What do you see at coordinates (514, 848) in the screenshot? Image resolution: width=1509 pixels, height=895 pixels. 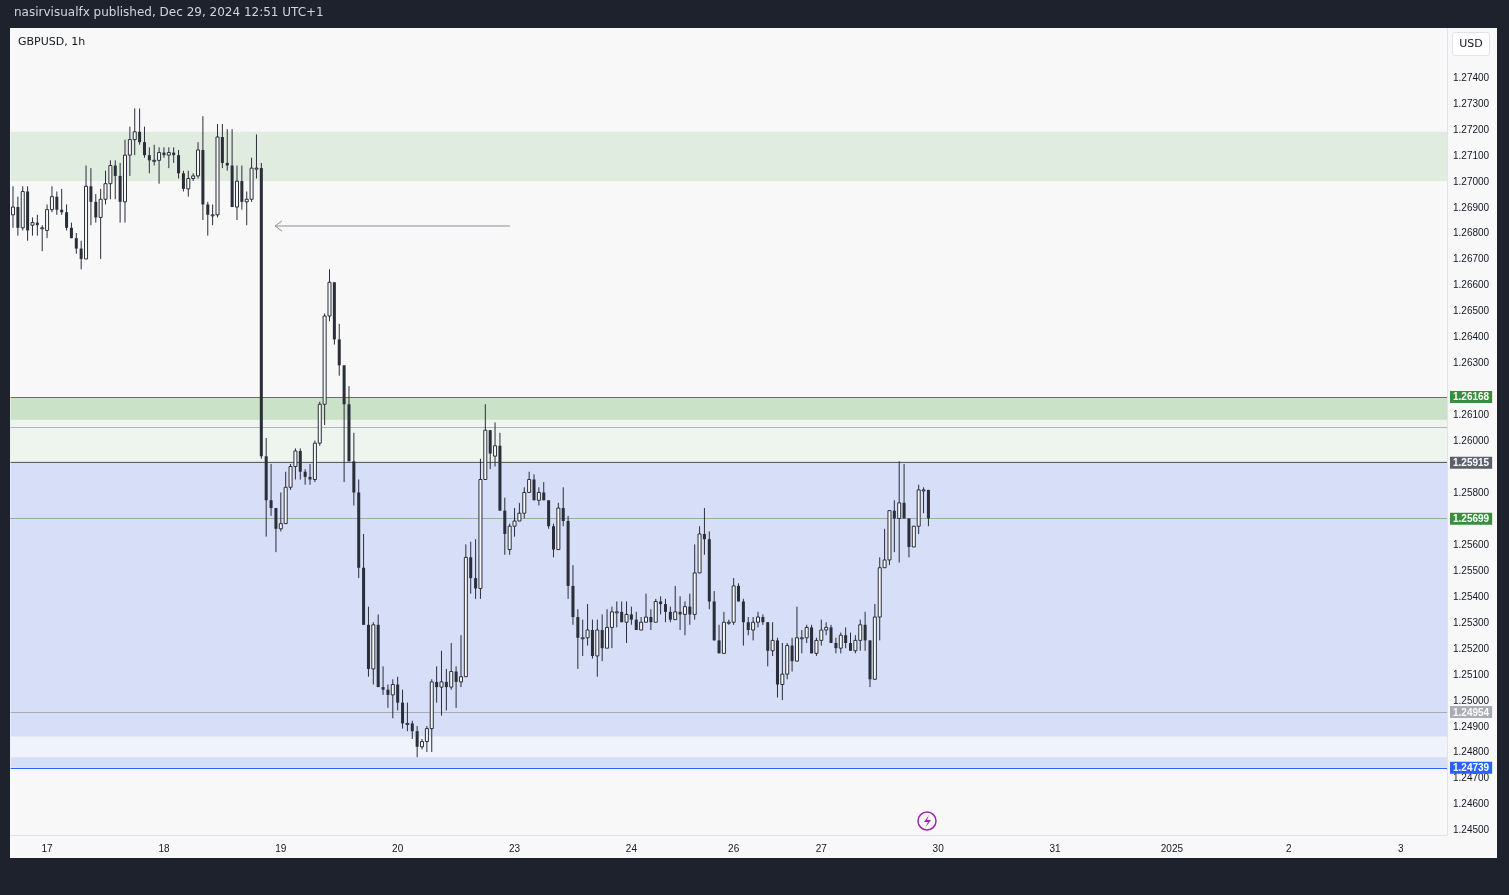 I see `x-tick-label: 23` at bounding box center [514, 848].